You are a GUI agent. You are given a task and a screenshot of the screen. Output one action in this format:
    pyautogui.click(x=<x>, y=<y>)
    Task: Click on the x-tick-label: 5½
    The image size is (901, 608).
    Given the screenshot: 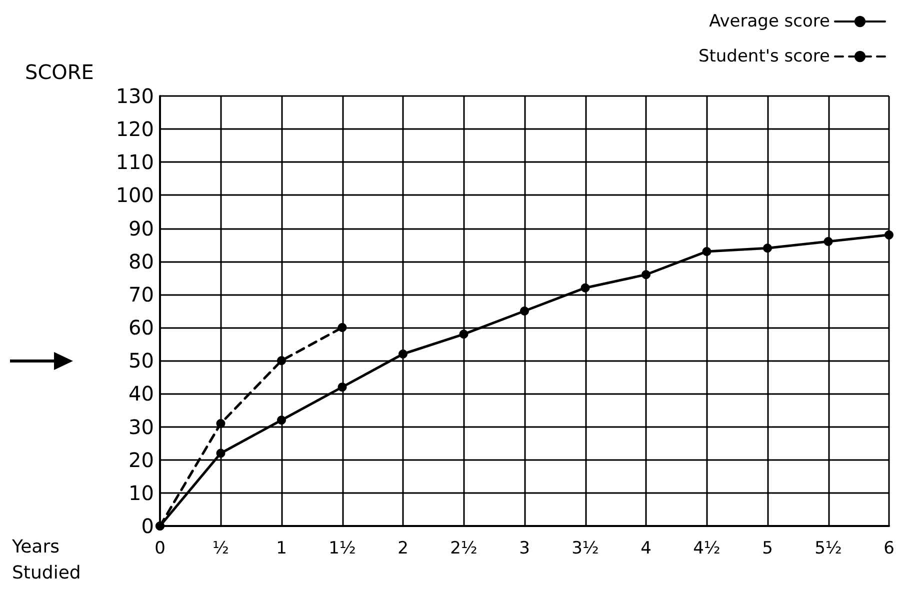 What is the action you would take?
    pyautogui.click(x=828, y=548)
    